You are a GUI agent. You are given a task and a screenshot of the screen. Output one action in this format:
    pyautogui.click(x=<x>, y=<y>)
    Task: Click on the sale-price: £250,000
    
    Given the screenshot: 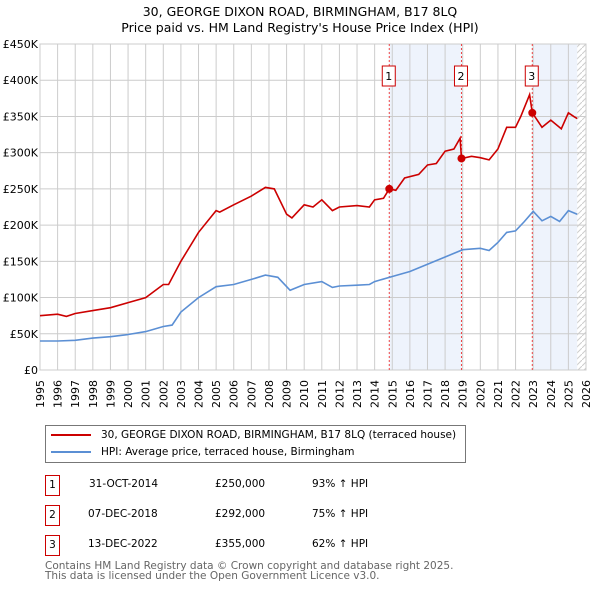 What is the action you would take?
    pyautogui.click(x=240, y=484)
    